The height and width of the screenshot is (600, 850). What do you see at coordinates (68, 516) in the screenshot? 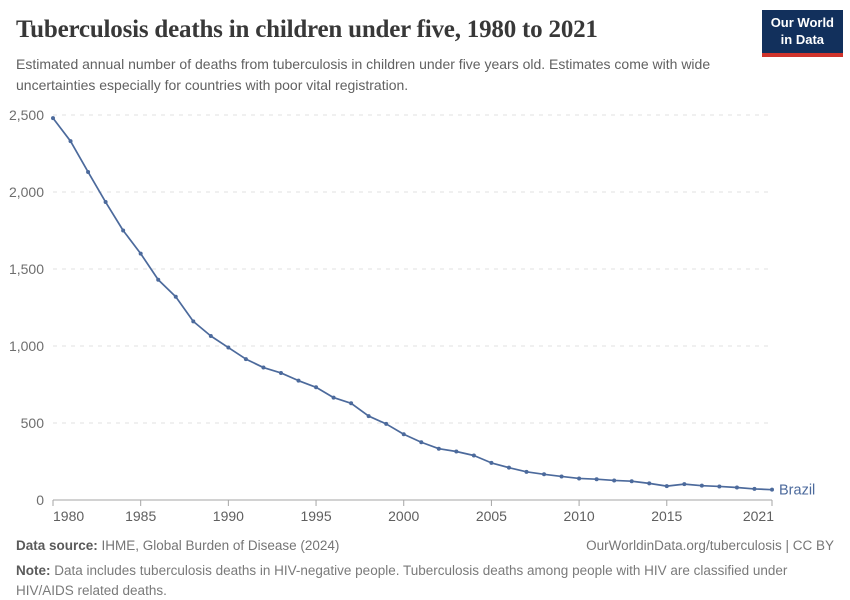
I see `x-axis-tick-label: 1980` at bounding box center [68, 516].